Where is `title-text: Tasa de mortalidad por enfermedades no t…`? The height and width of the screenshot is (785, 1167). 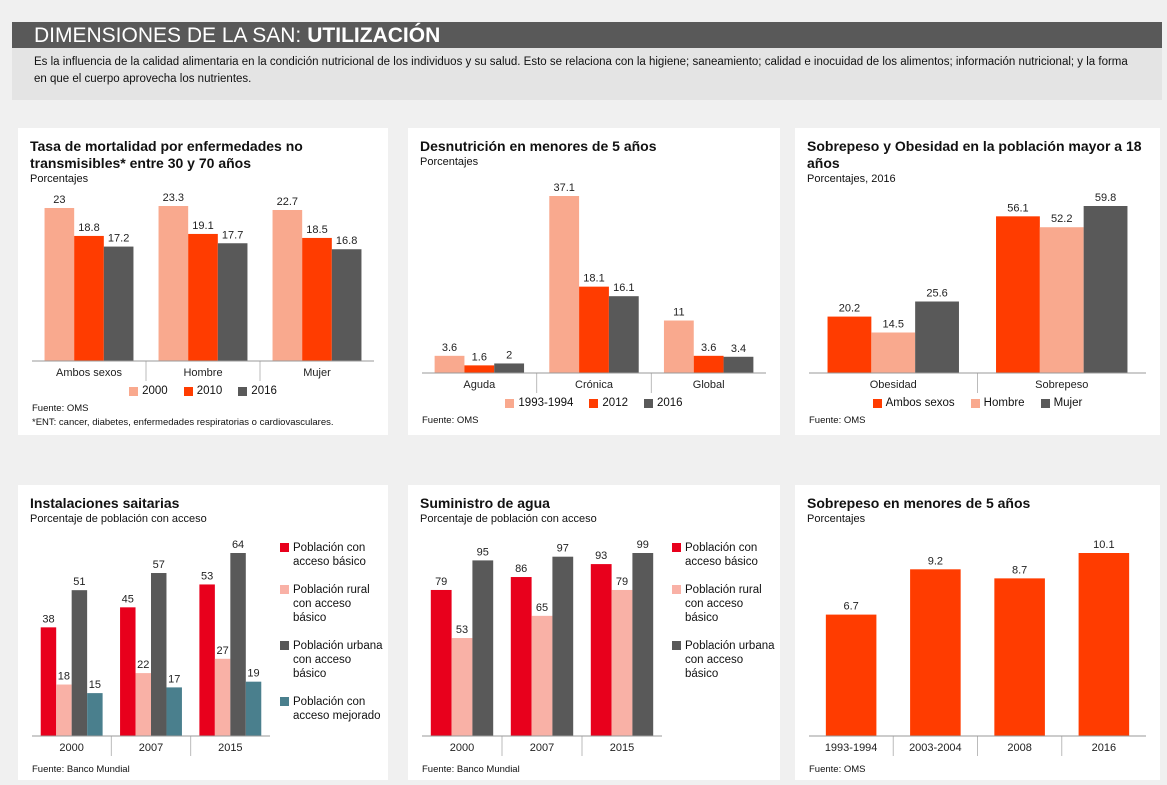 title-text: Tasa de mortalidad por enfermedades no t… is located at coordinates (166, 154).